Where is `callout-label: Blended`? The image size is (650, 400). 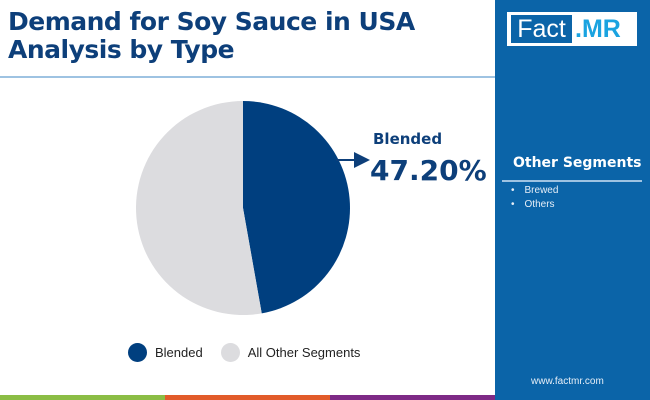
callout-label: Blended is located at coordinates (408, 139).